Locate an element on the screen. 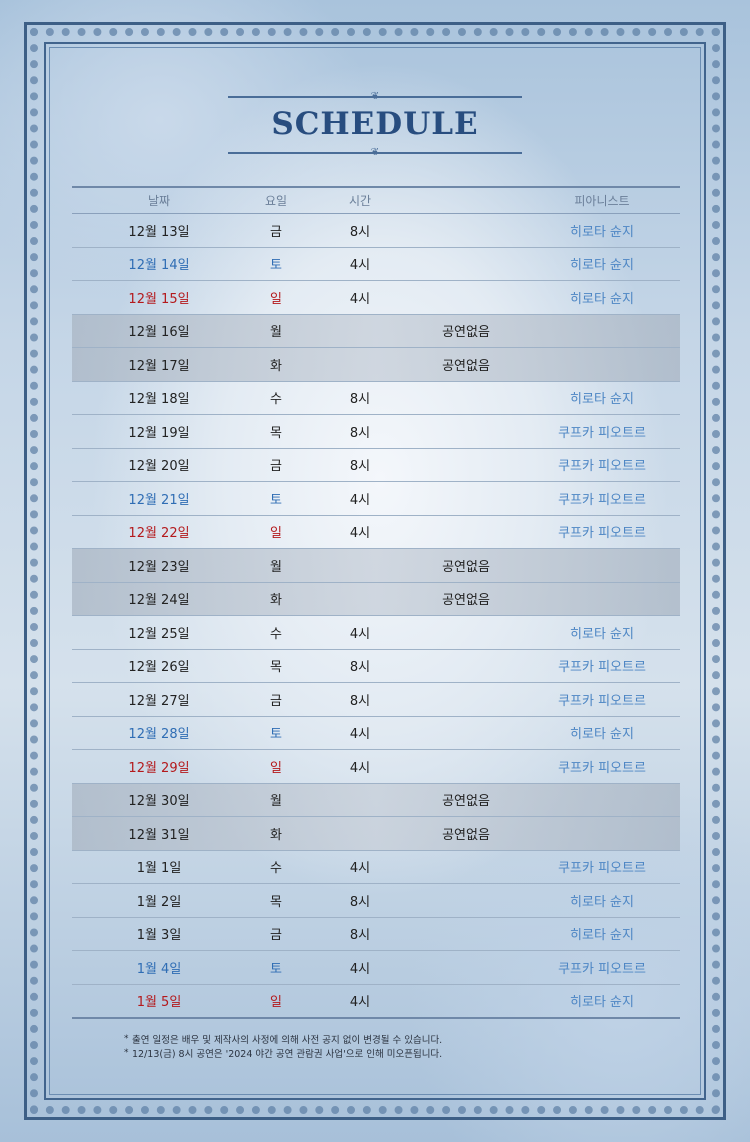 The height and width of the screenshot is (1142, 750). row-date: 12월 21일 is located at coordinates (159, 500).